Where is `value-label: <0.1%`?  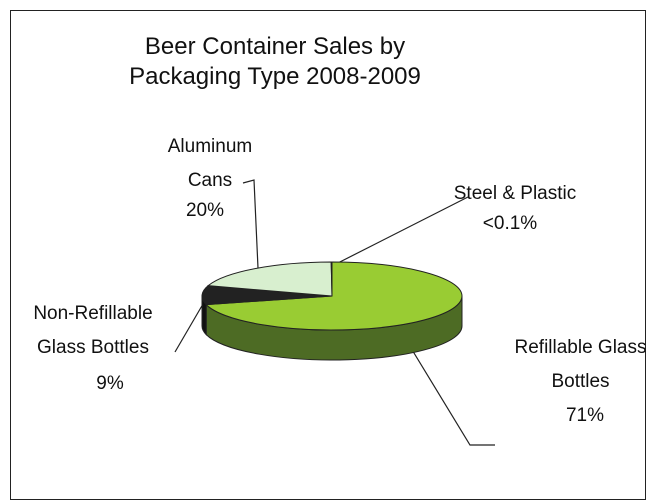
value-label: <0.1% is located at coordinates (510, 223).